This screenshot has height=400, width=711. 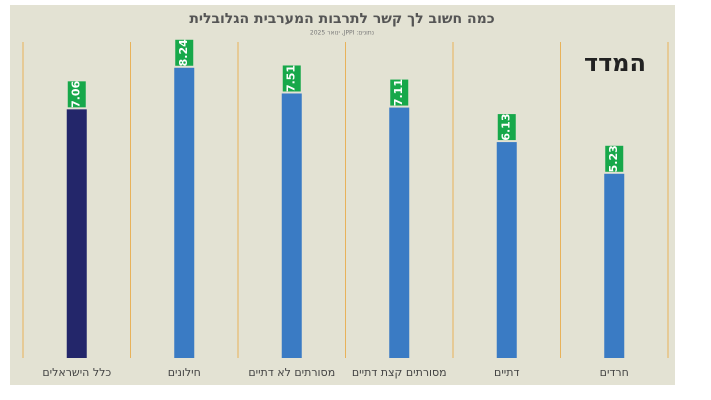 What do you see at coordinates (76, 372) in the screenshot?
I see `x-tick-label: כלל הישראלים` at bounding box center [76, 372].